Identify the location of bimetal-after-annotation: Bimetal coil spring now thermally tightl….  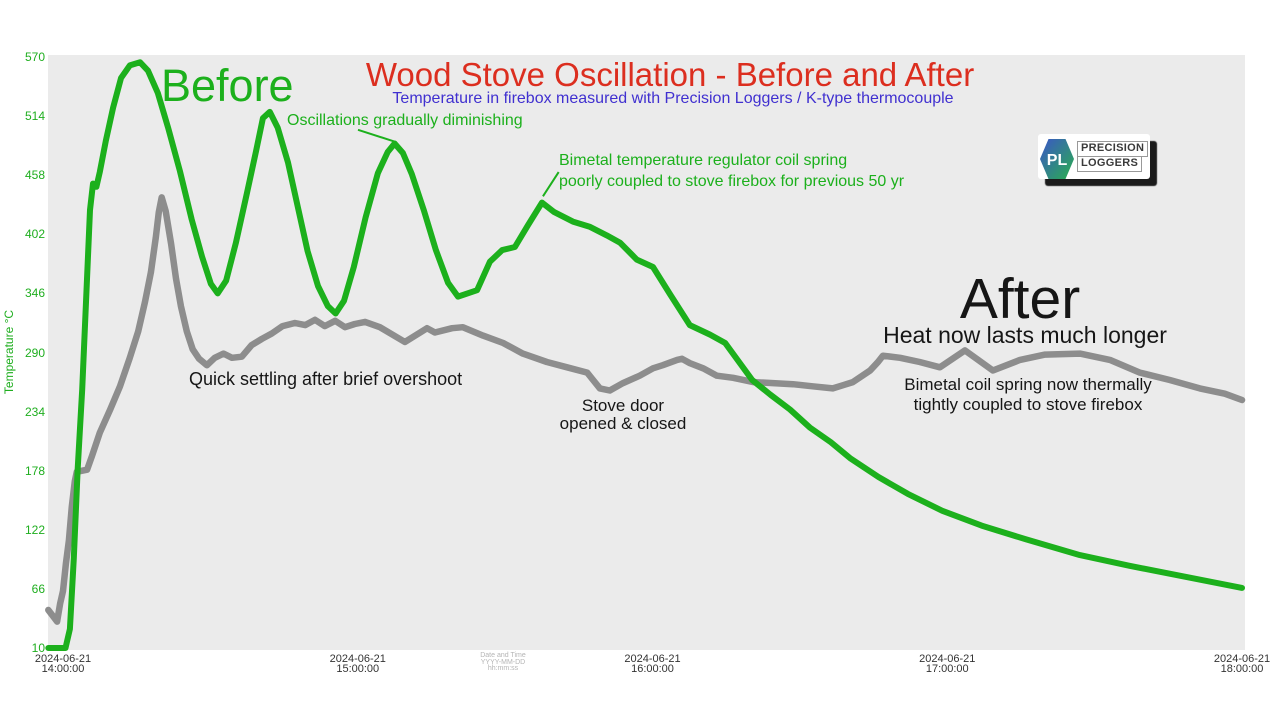
(1028, 395).